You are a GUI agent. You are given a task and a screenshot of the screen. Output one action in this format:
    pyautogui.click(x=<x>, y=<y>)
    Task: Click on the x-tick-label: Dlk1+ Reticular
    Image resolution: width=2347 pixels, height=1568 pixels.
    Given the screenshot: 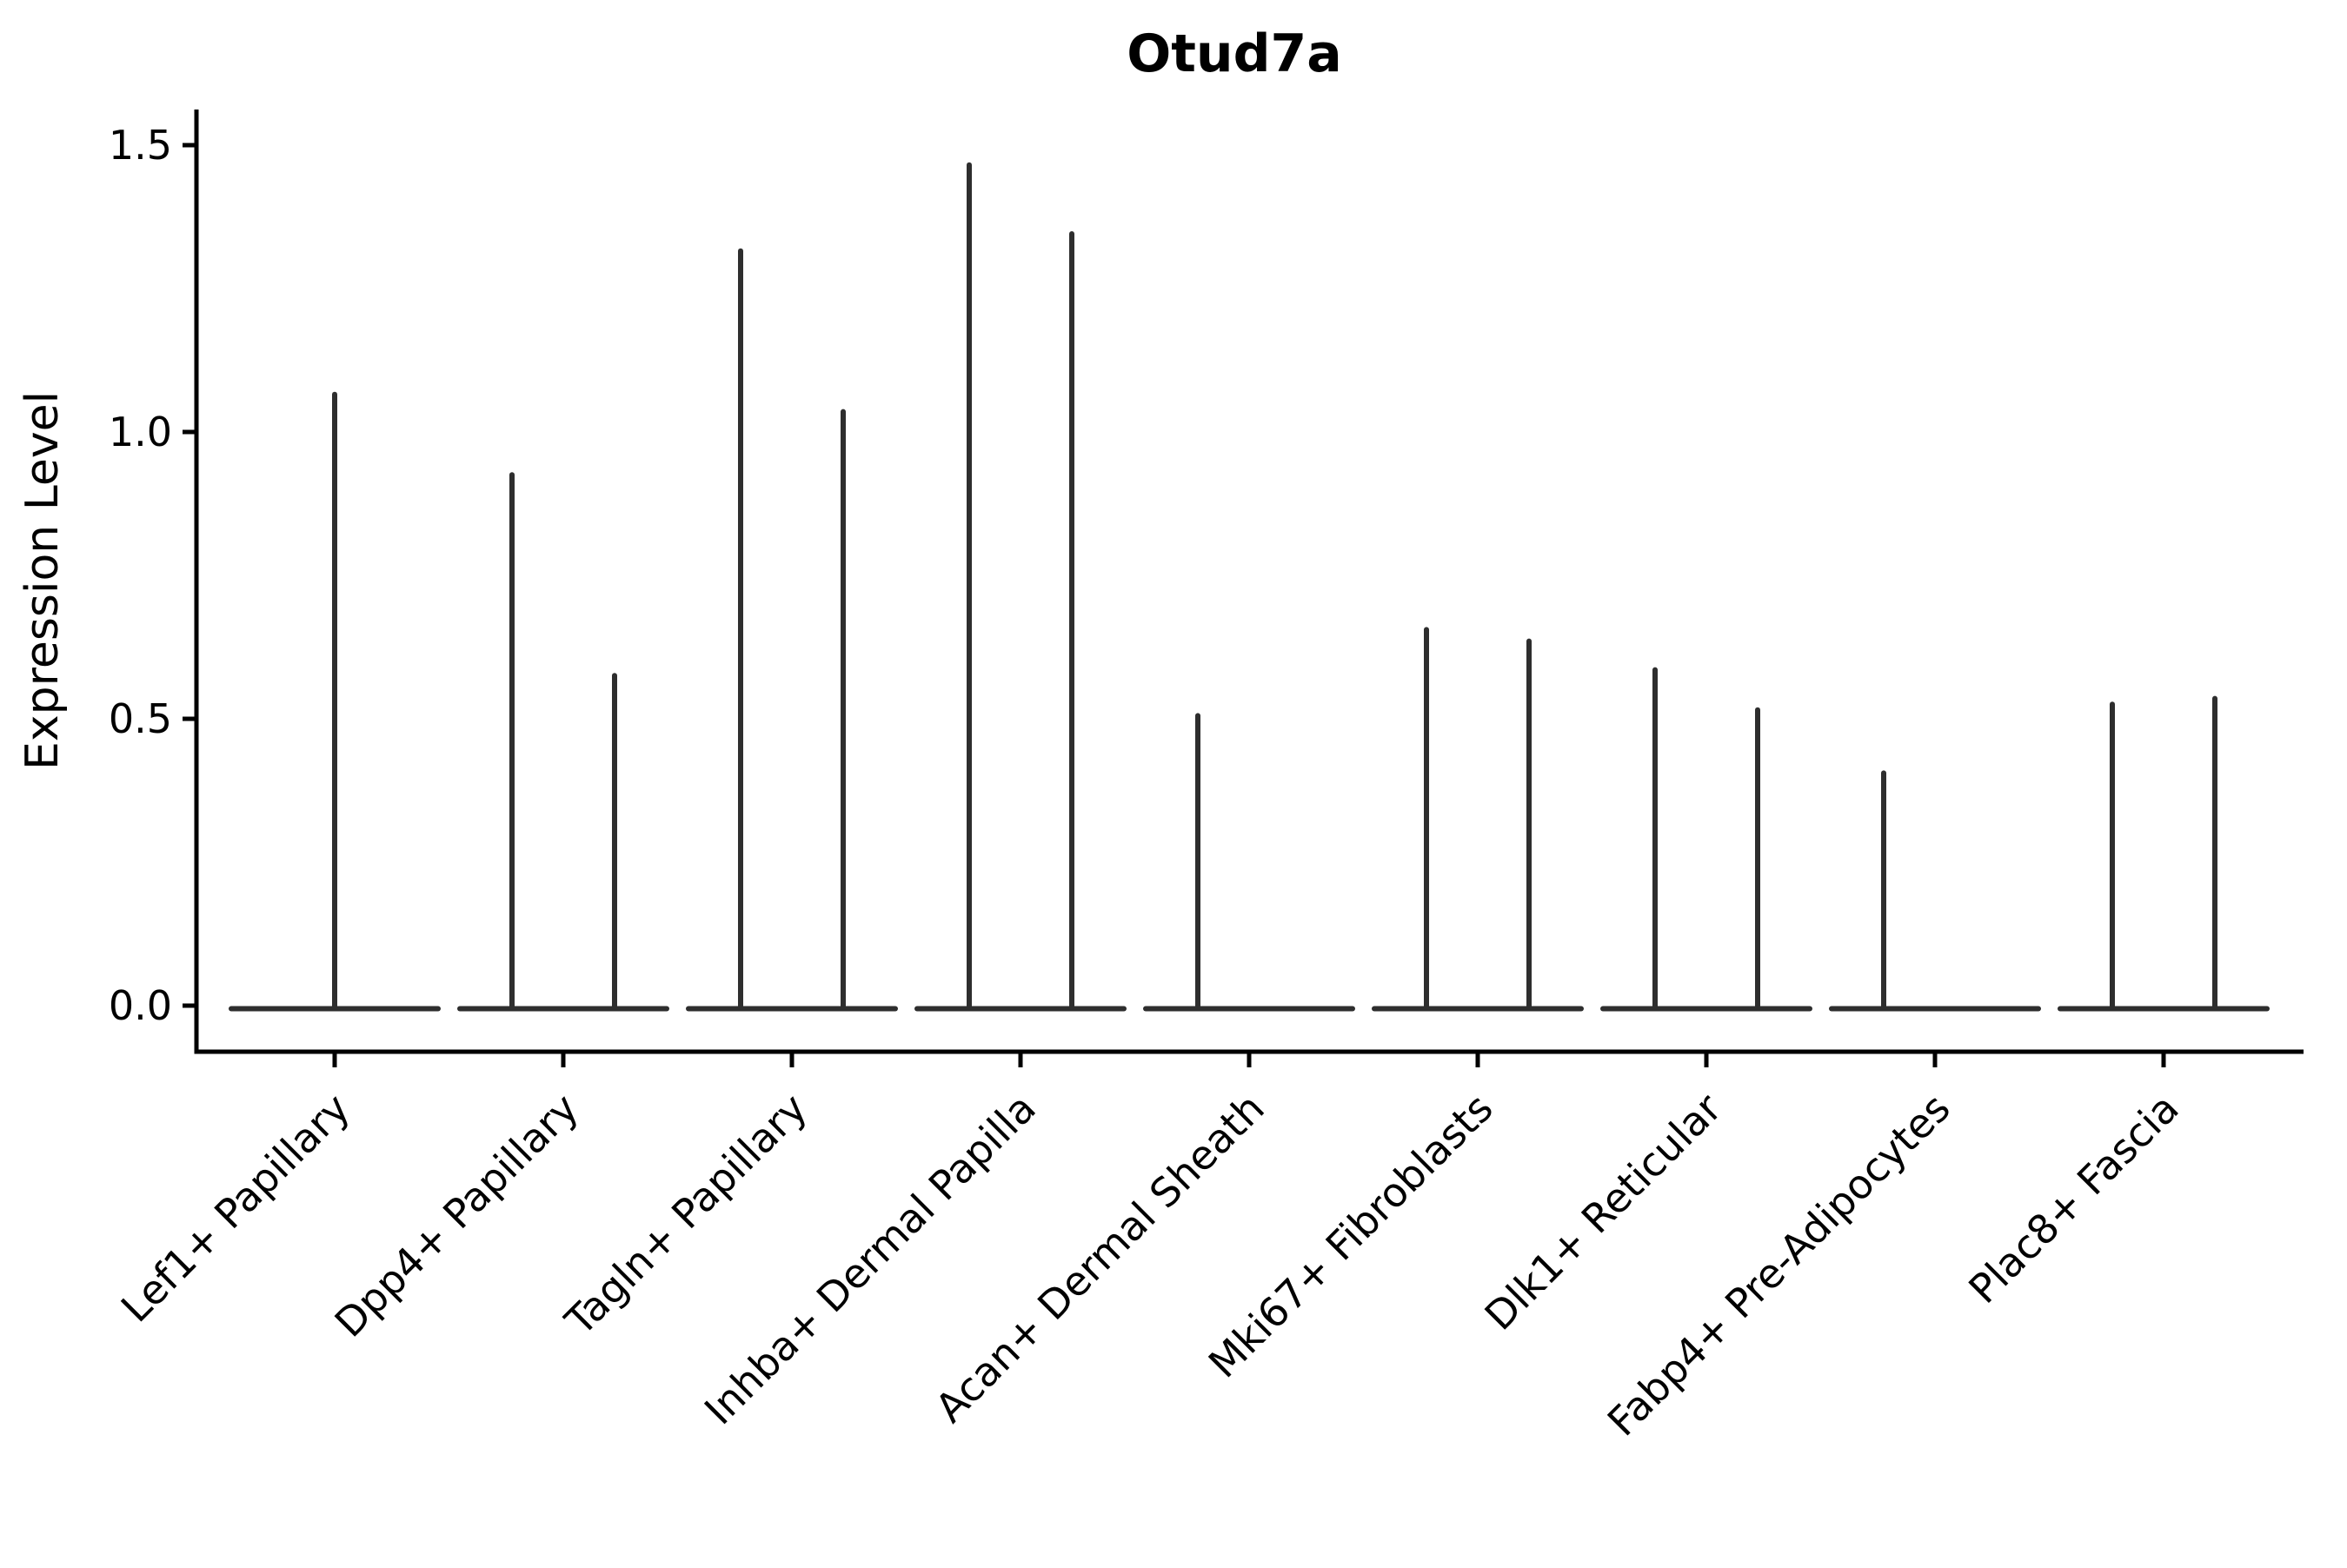 What is the action you would take?
    pyautogui.click(x=1603, y=1212)
    